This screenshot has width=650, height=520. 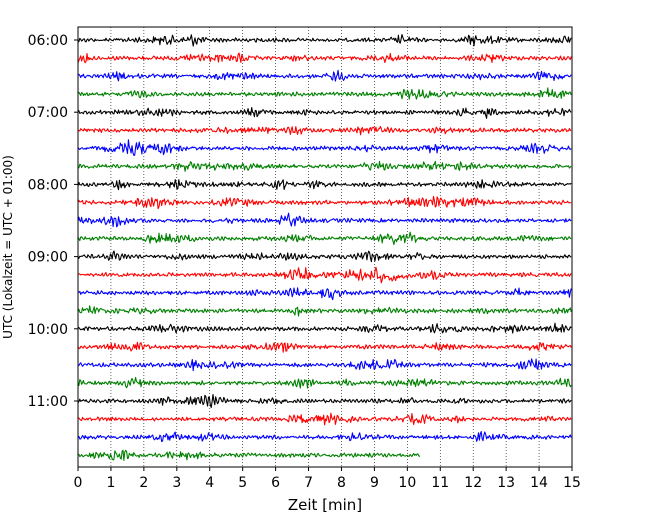 I want to click on x-tick-label-5: 5, so click(x=242, y=483).